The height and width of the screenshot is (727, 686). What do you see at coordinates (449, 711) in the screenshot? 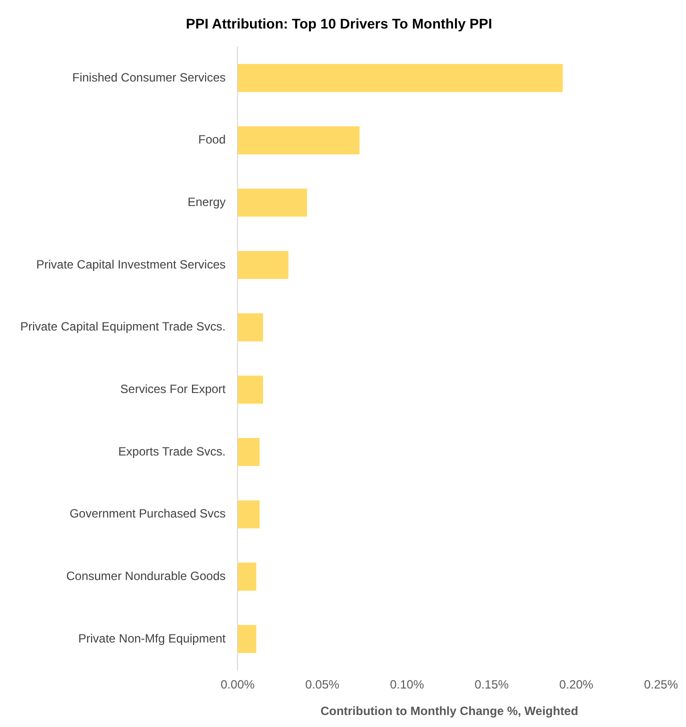
I see `x-axis-title: Contribution to Monthly Change %, Weighted` at bounding box center [449, 711].